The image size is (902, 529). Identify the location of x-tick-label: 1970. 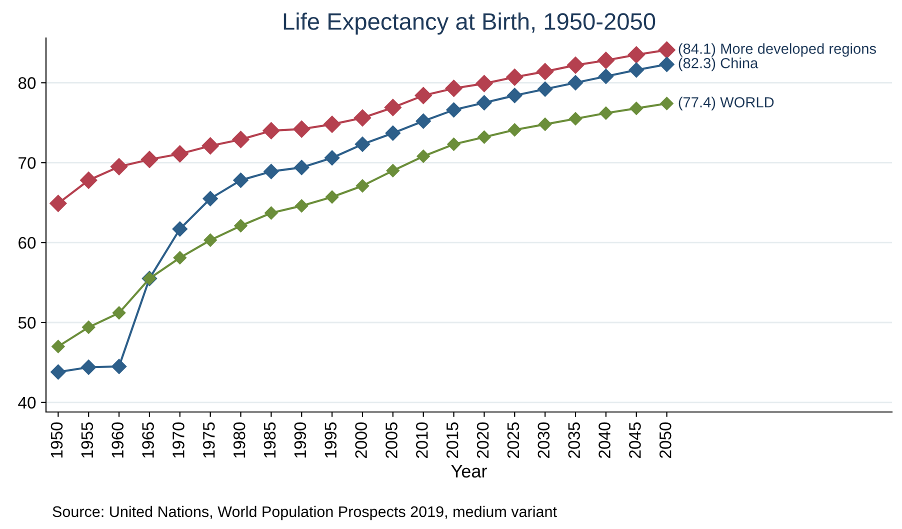
(178, 440).